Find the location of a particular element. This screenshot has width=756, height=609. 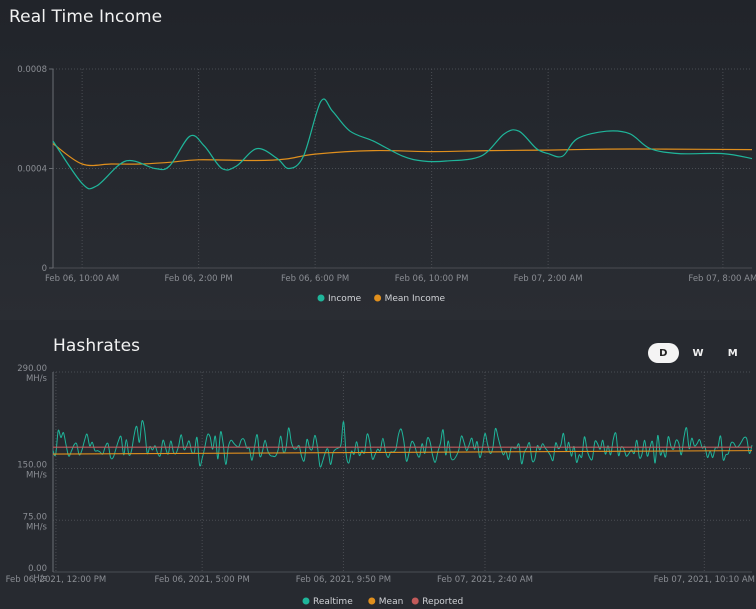

hash-legend-label: Reported is located at coordinates (442, 602).